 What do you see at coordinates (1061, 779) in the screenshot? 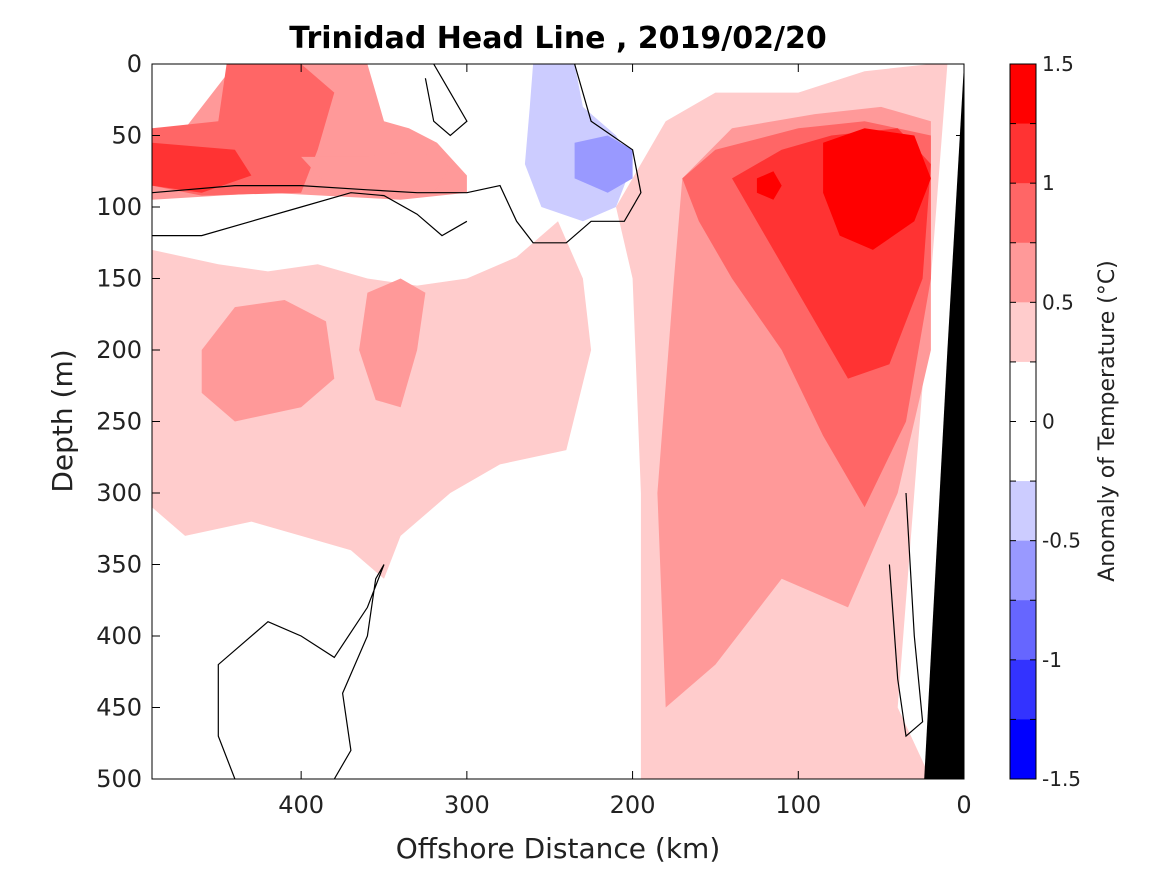
I see `colorbar-tick-label: -1.5` at bounding box center [1061, 779].